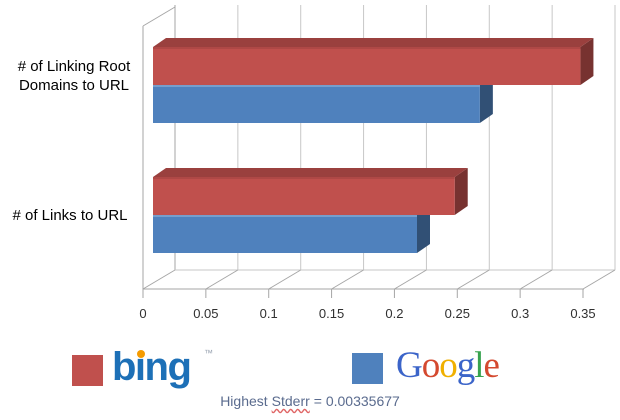  Describe the element at coordinates (367, 368) in the screenshot. I see `google-swatch` at that location.